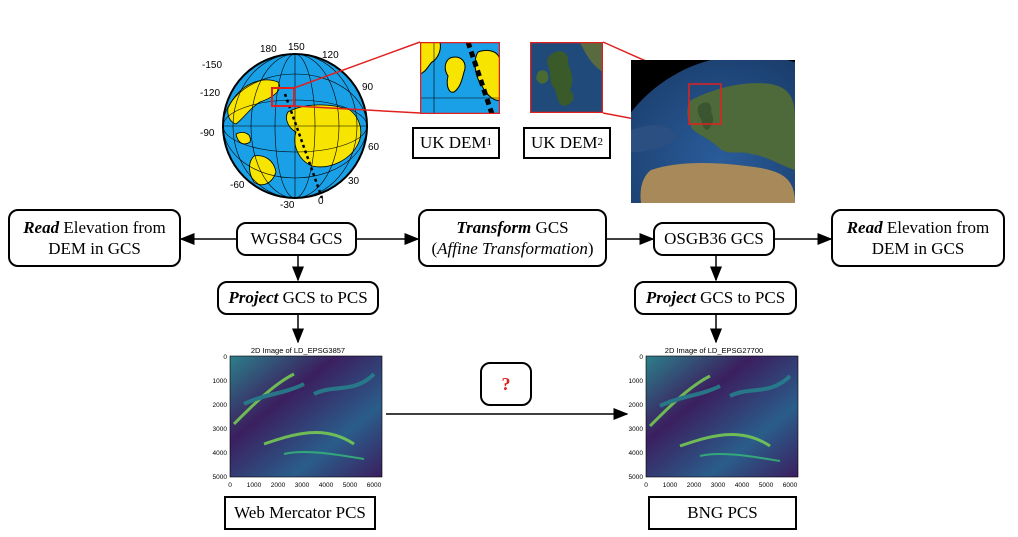 The width and height of the screenshot is (1018, 537). Describe the element at coordinates (918, 238) in the screenshot. I see `read-elevation-right-box: Read Elevation from DEM in GCS` at that location.